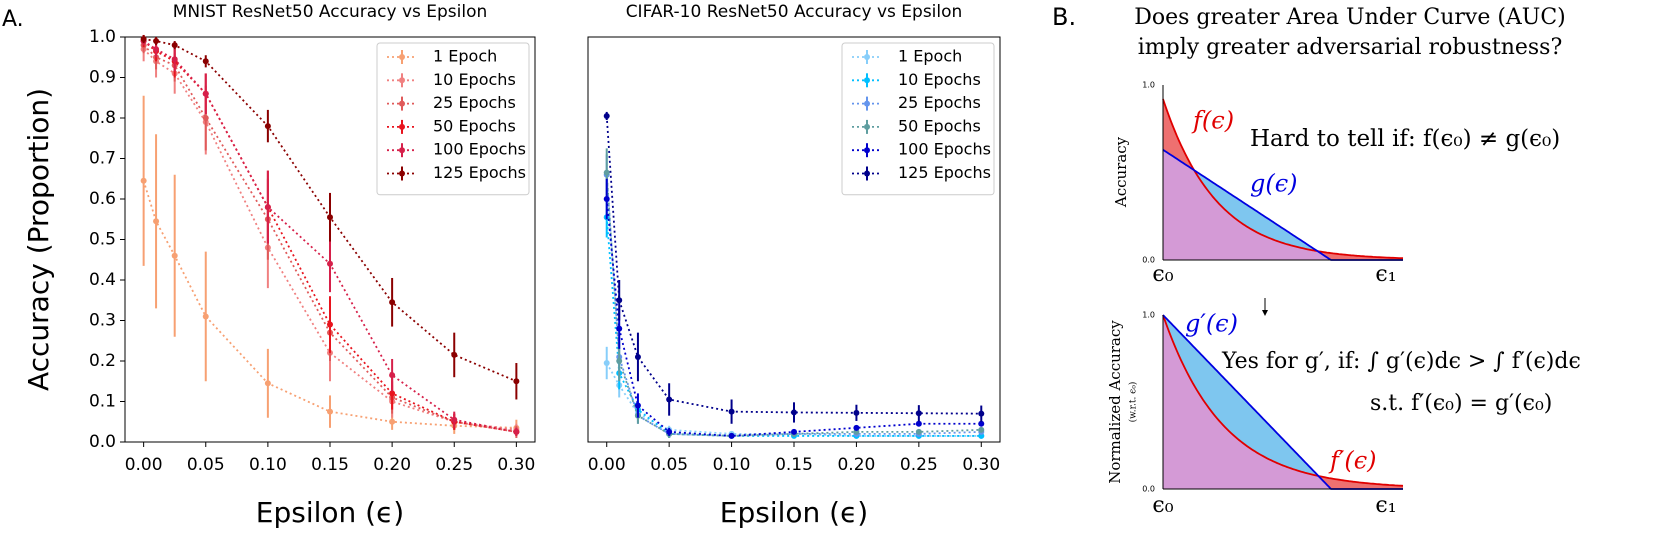 Image resolution: width=1660 pixels, height=535 pixels. I want to click on axis-label: (w.r.t. ϵ₀), so click(1133, 402).